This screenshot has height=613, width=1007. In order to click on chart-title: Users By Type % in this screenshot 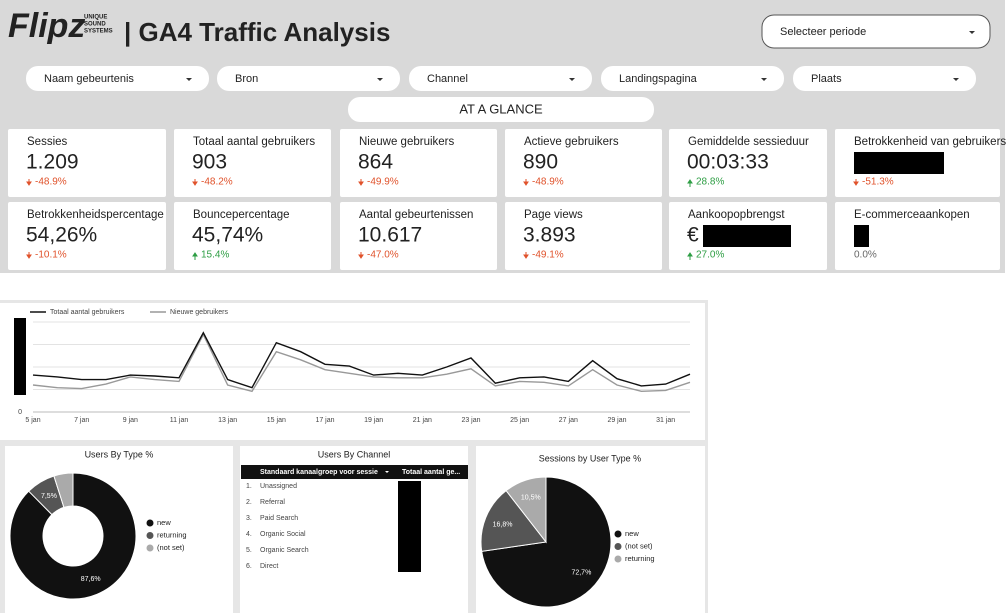, I will do `click(119, 454)`.